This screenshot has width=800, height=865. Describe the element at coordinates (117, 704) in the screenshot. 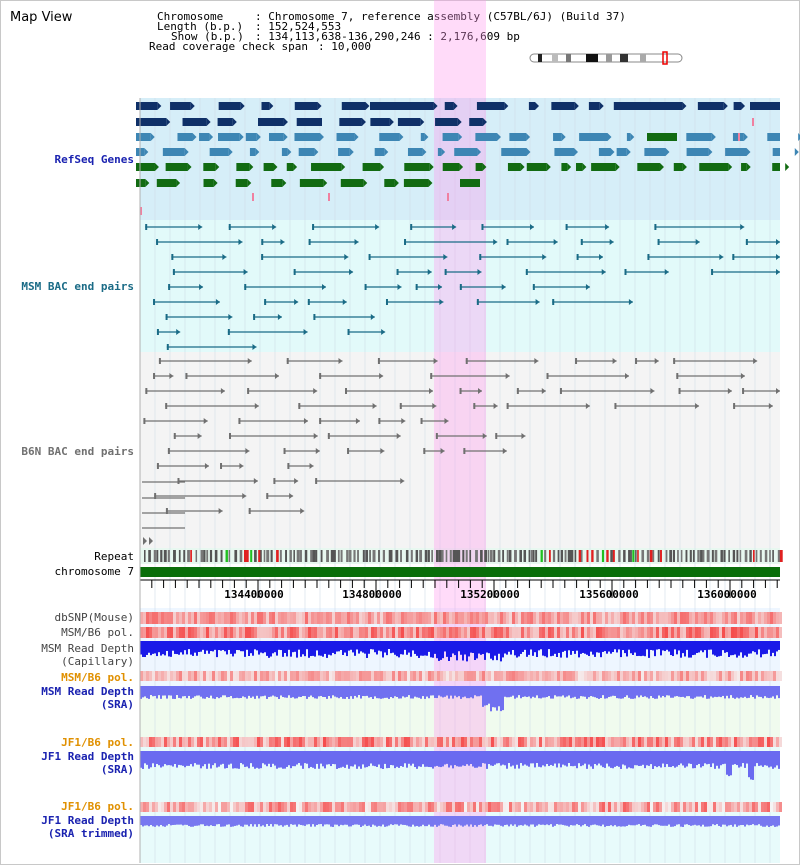

I see `track-label-msm-depth-sra-sub: (SRA)` at that location.